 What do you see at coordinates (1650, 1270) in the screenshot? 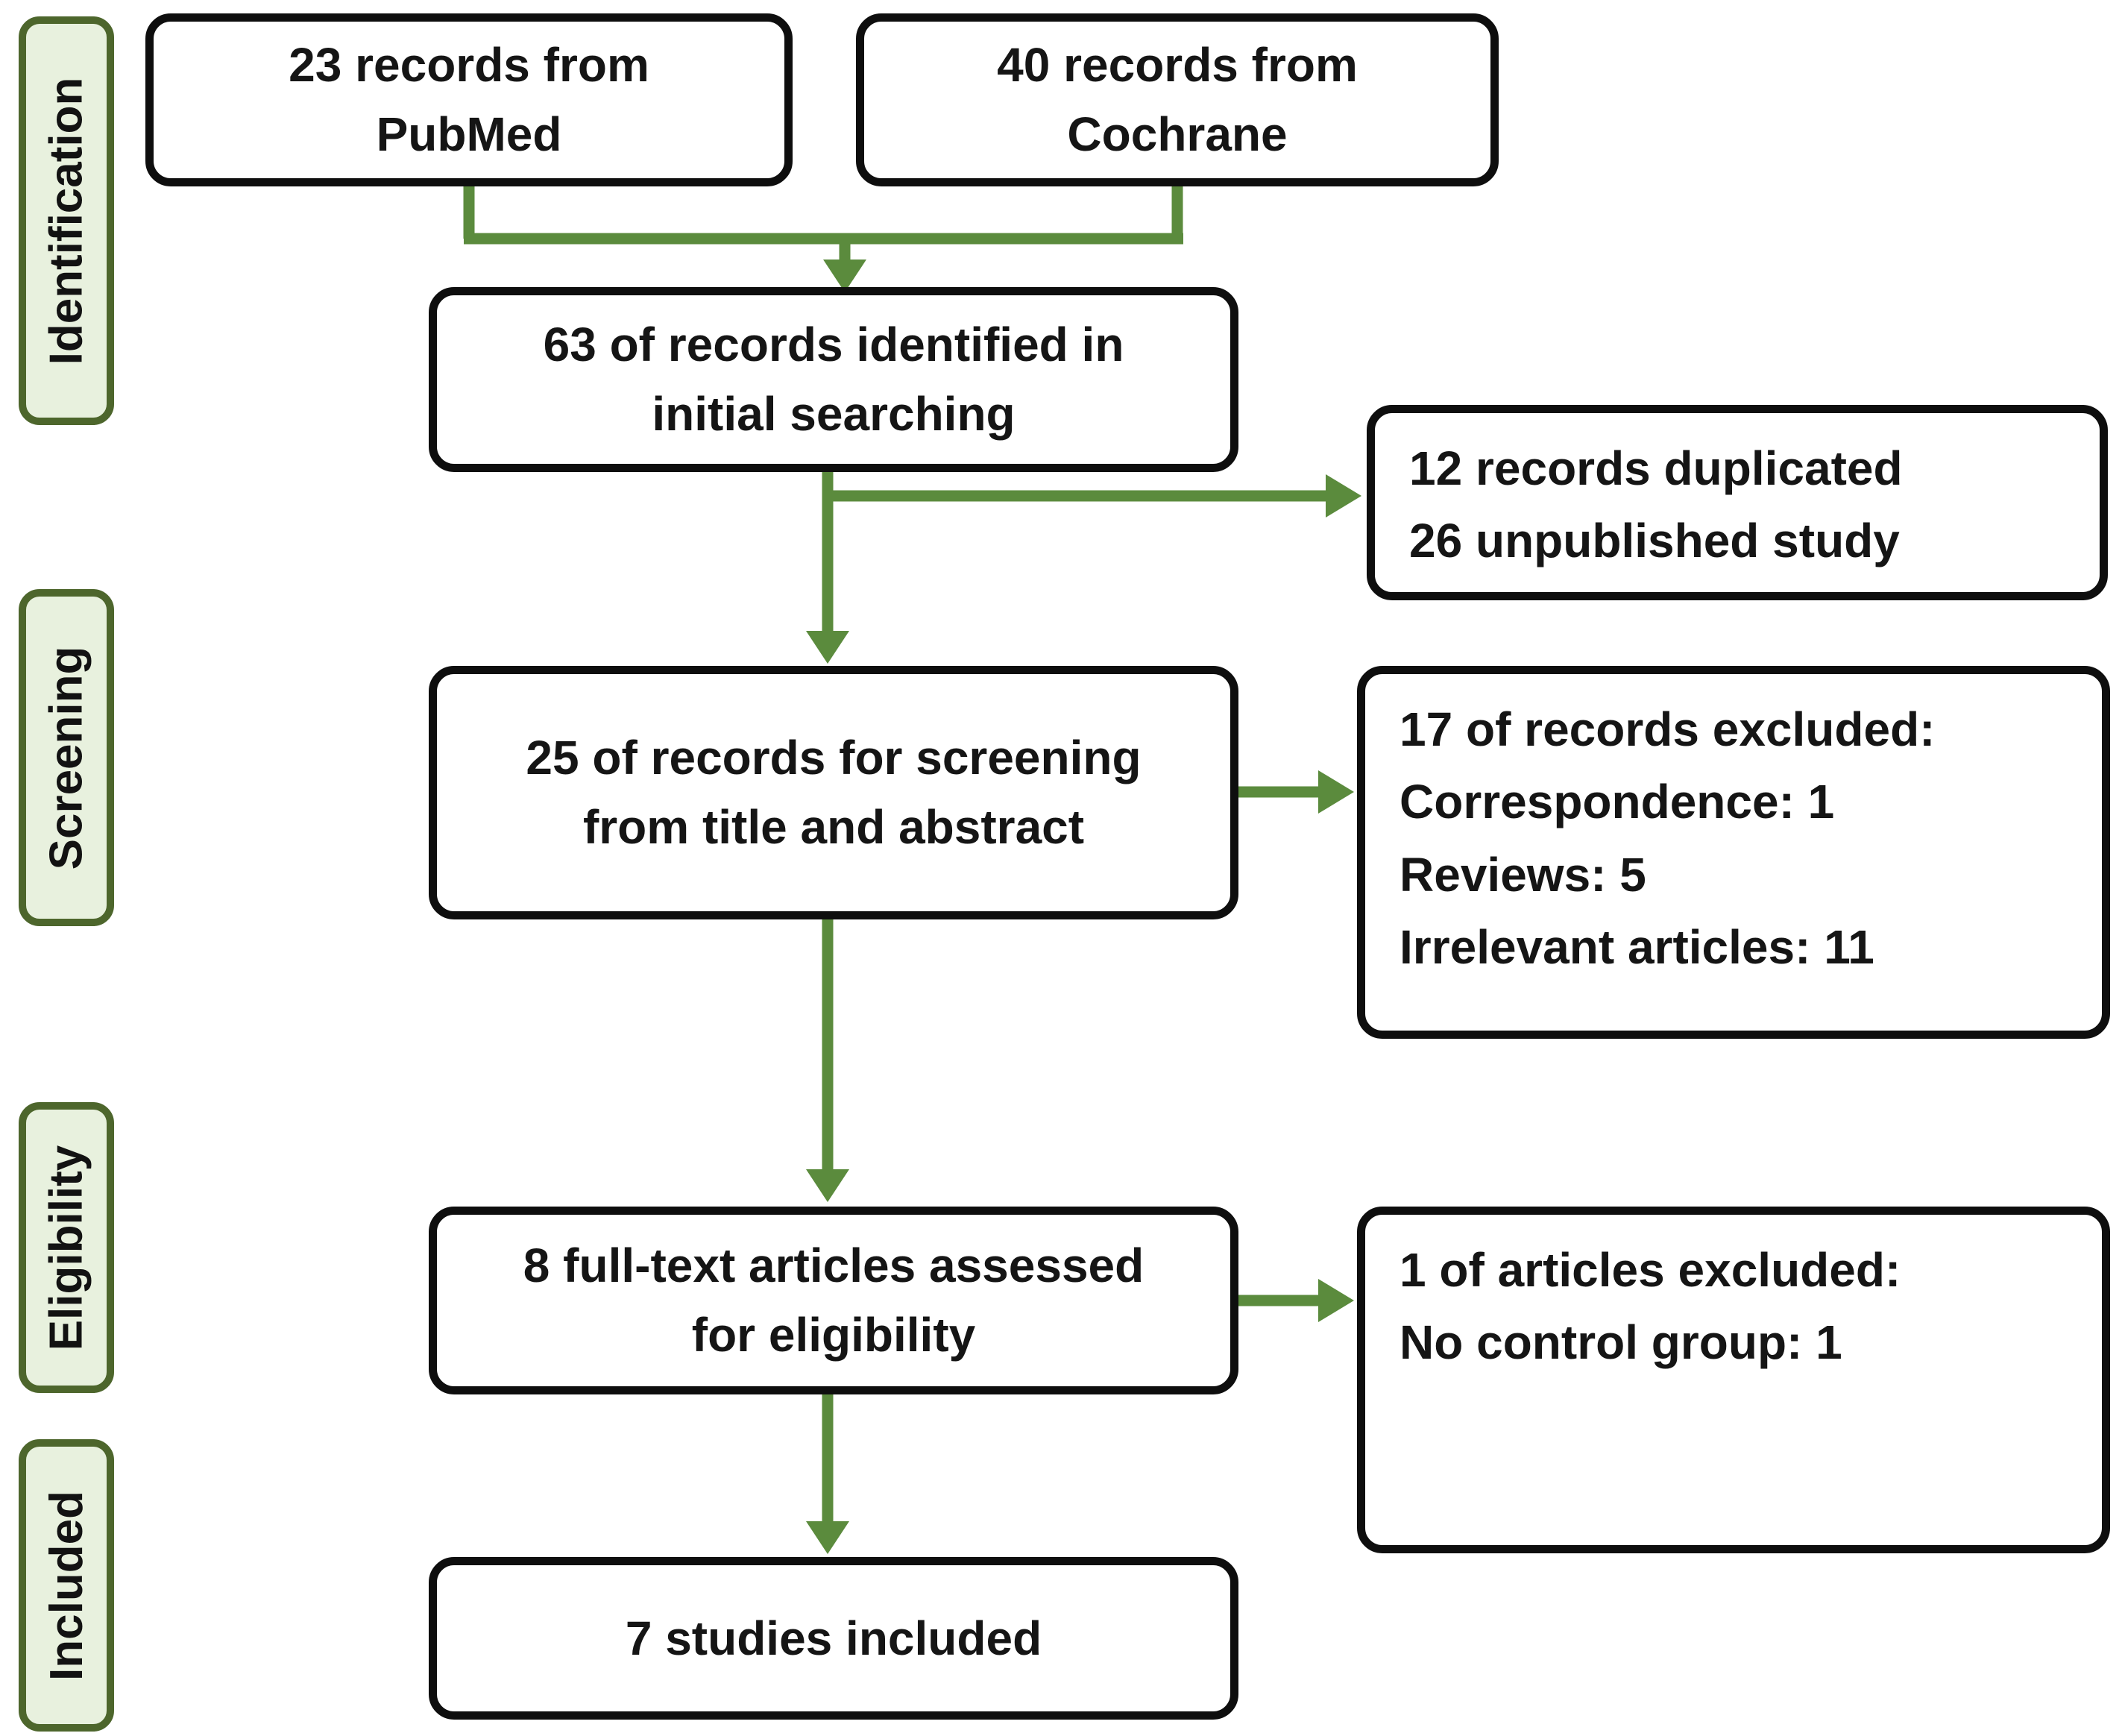
I see `box-fulltext-excluded-line1: 1 of articles excluded:` at bounding box center [1650, 1270].